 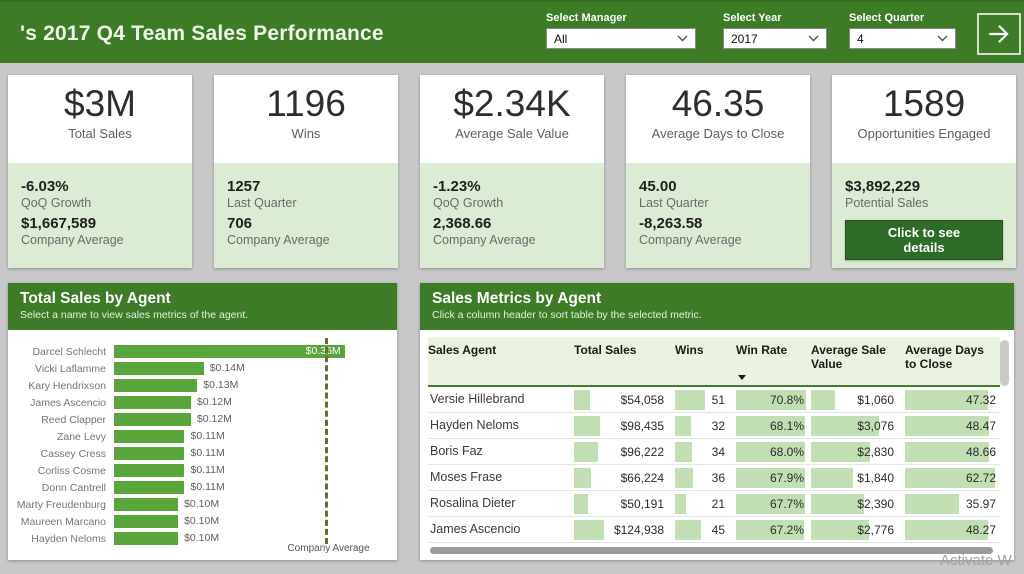 What do you see at coordinates (860, 38) in the screenshot?
I see `quarter-dropdown-value: 4` at bounding box center [860, 38].